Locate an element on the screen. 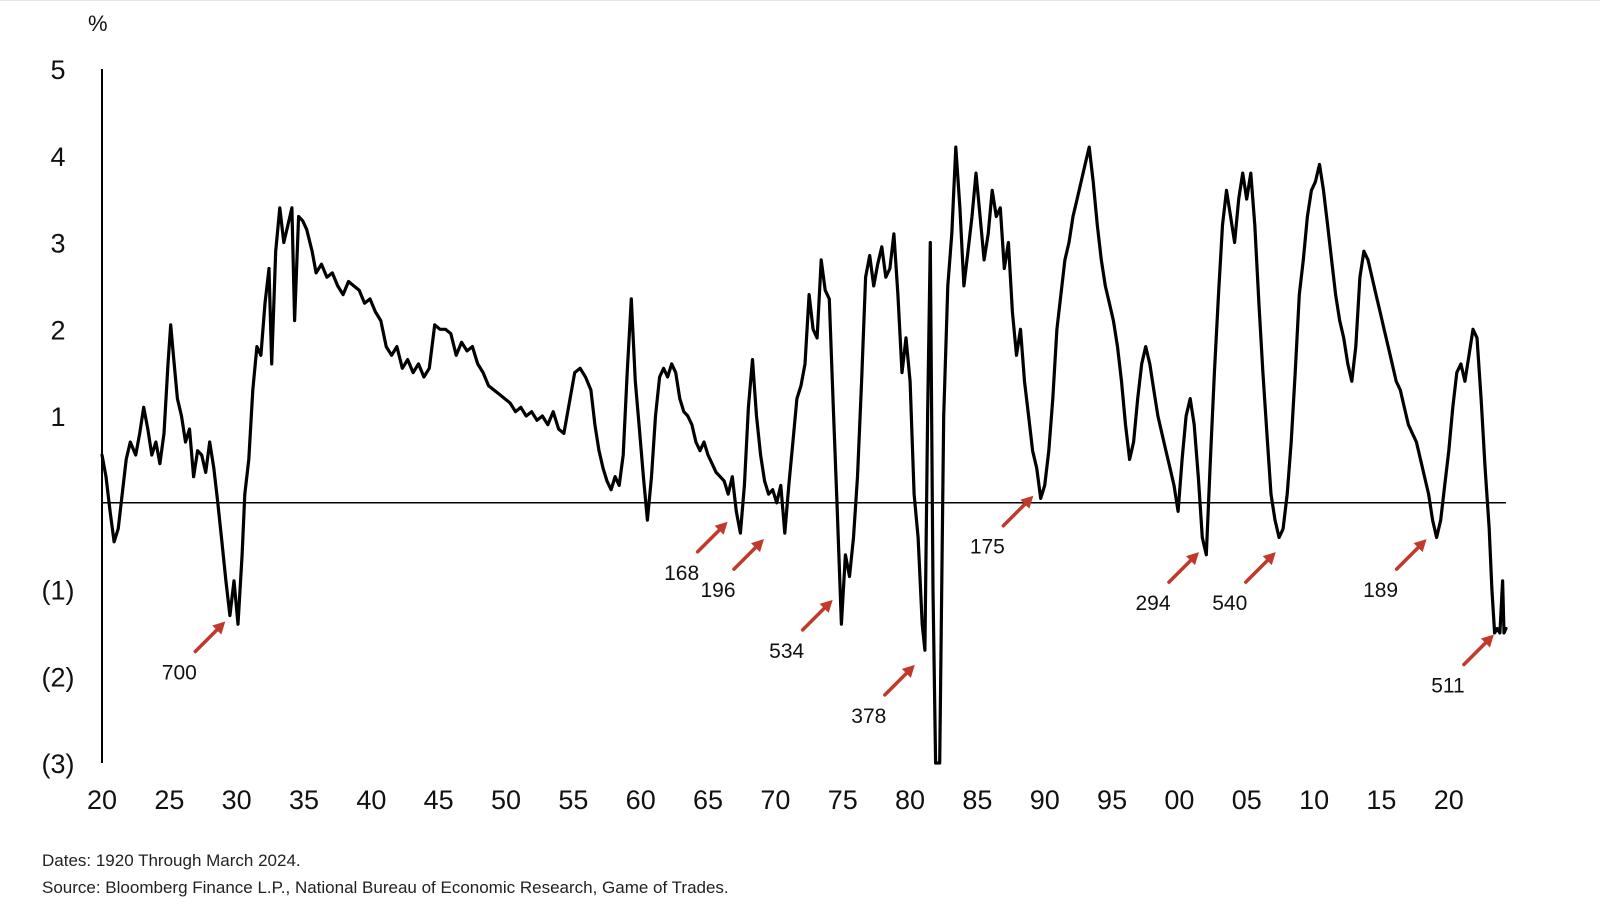 Image resolution: width=1600 pixels, height=914 pixels. x-tick-label: 35 is located at coordinates (304, 800).